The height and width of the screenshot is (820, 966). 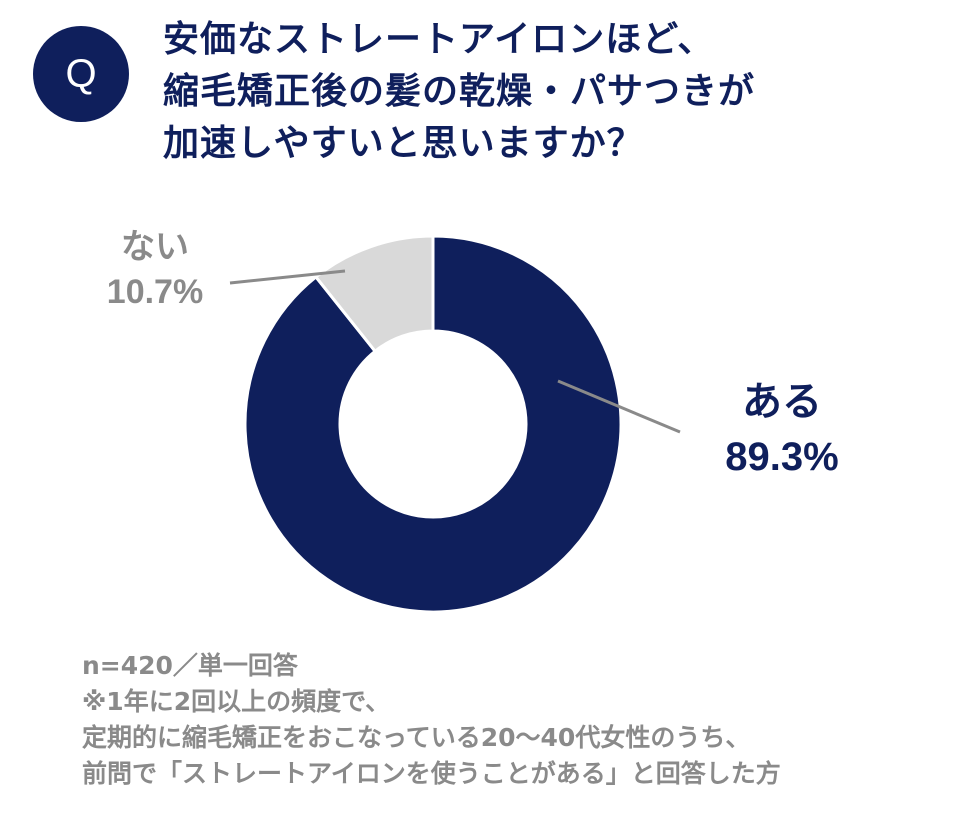 I want to click on leader-line-aru, so click(x=619, y=406).